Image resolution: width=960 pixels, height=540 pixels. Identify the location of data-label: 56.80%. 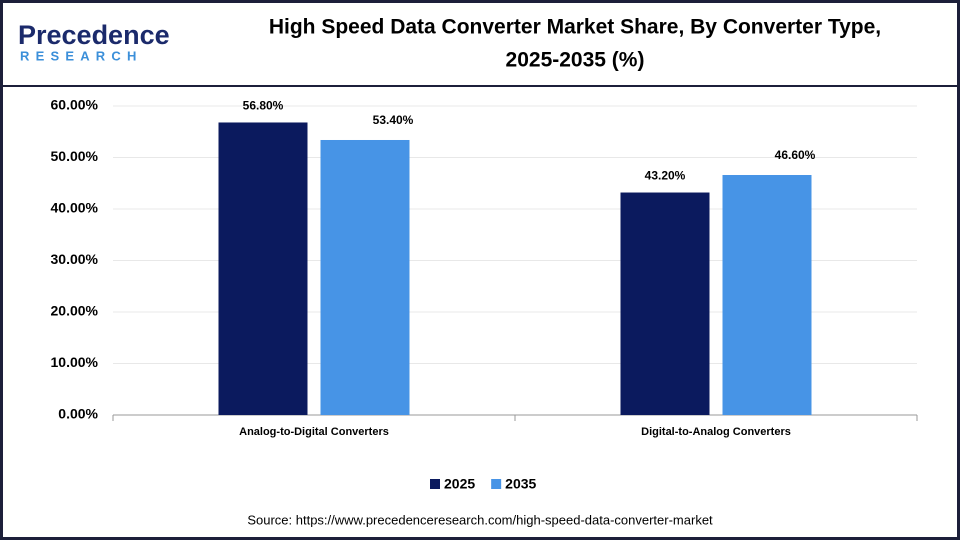
(263, 106).